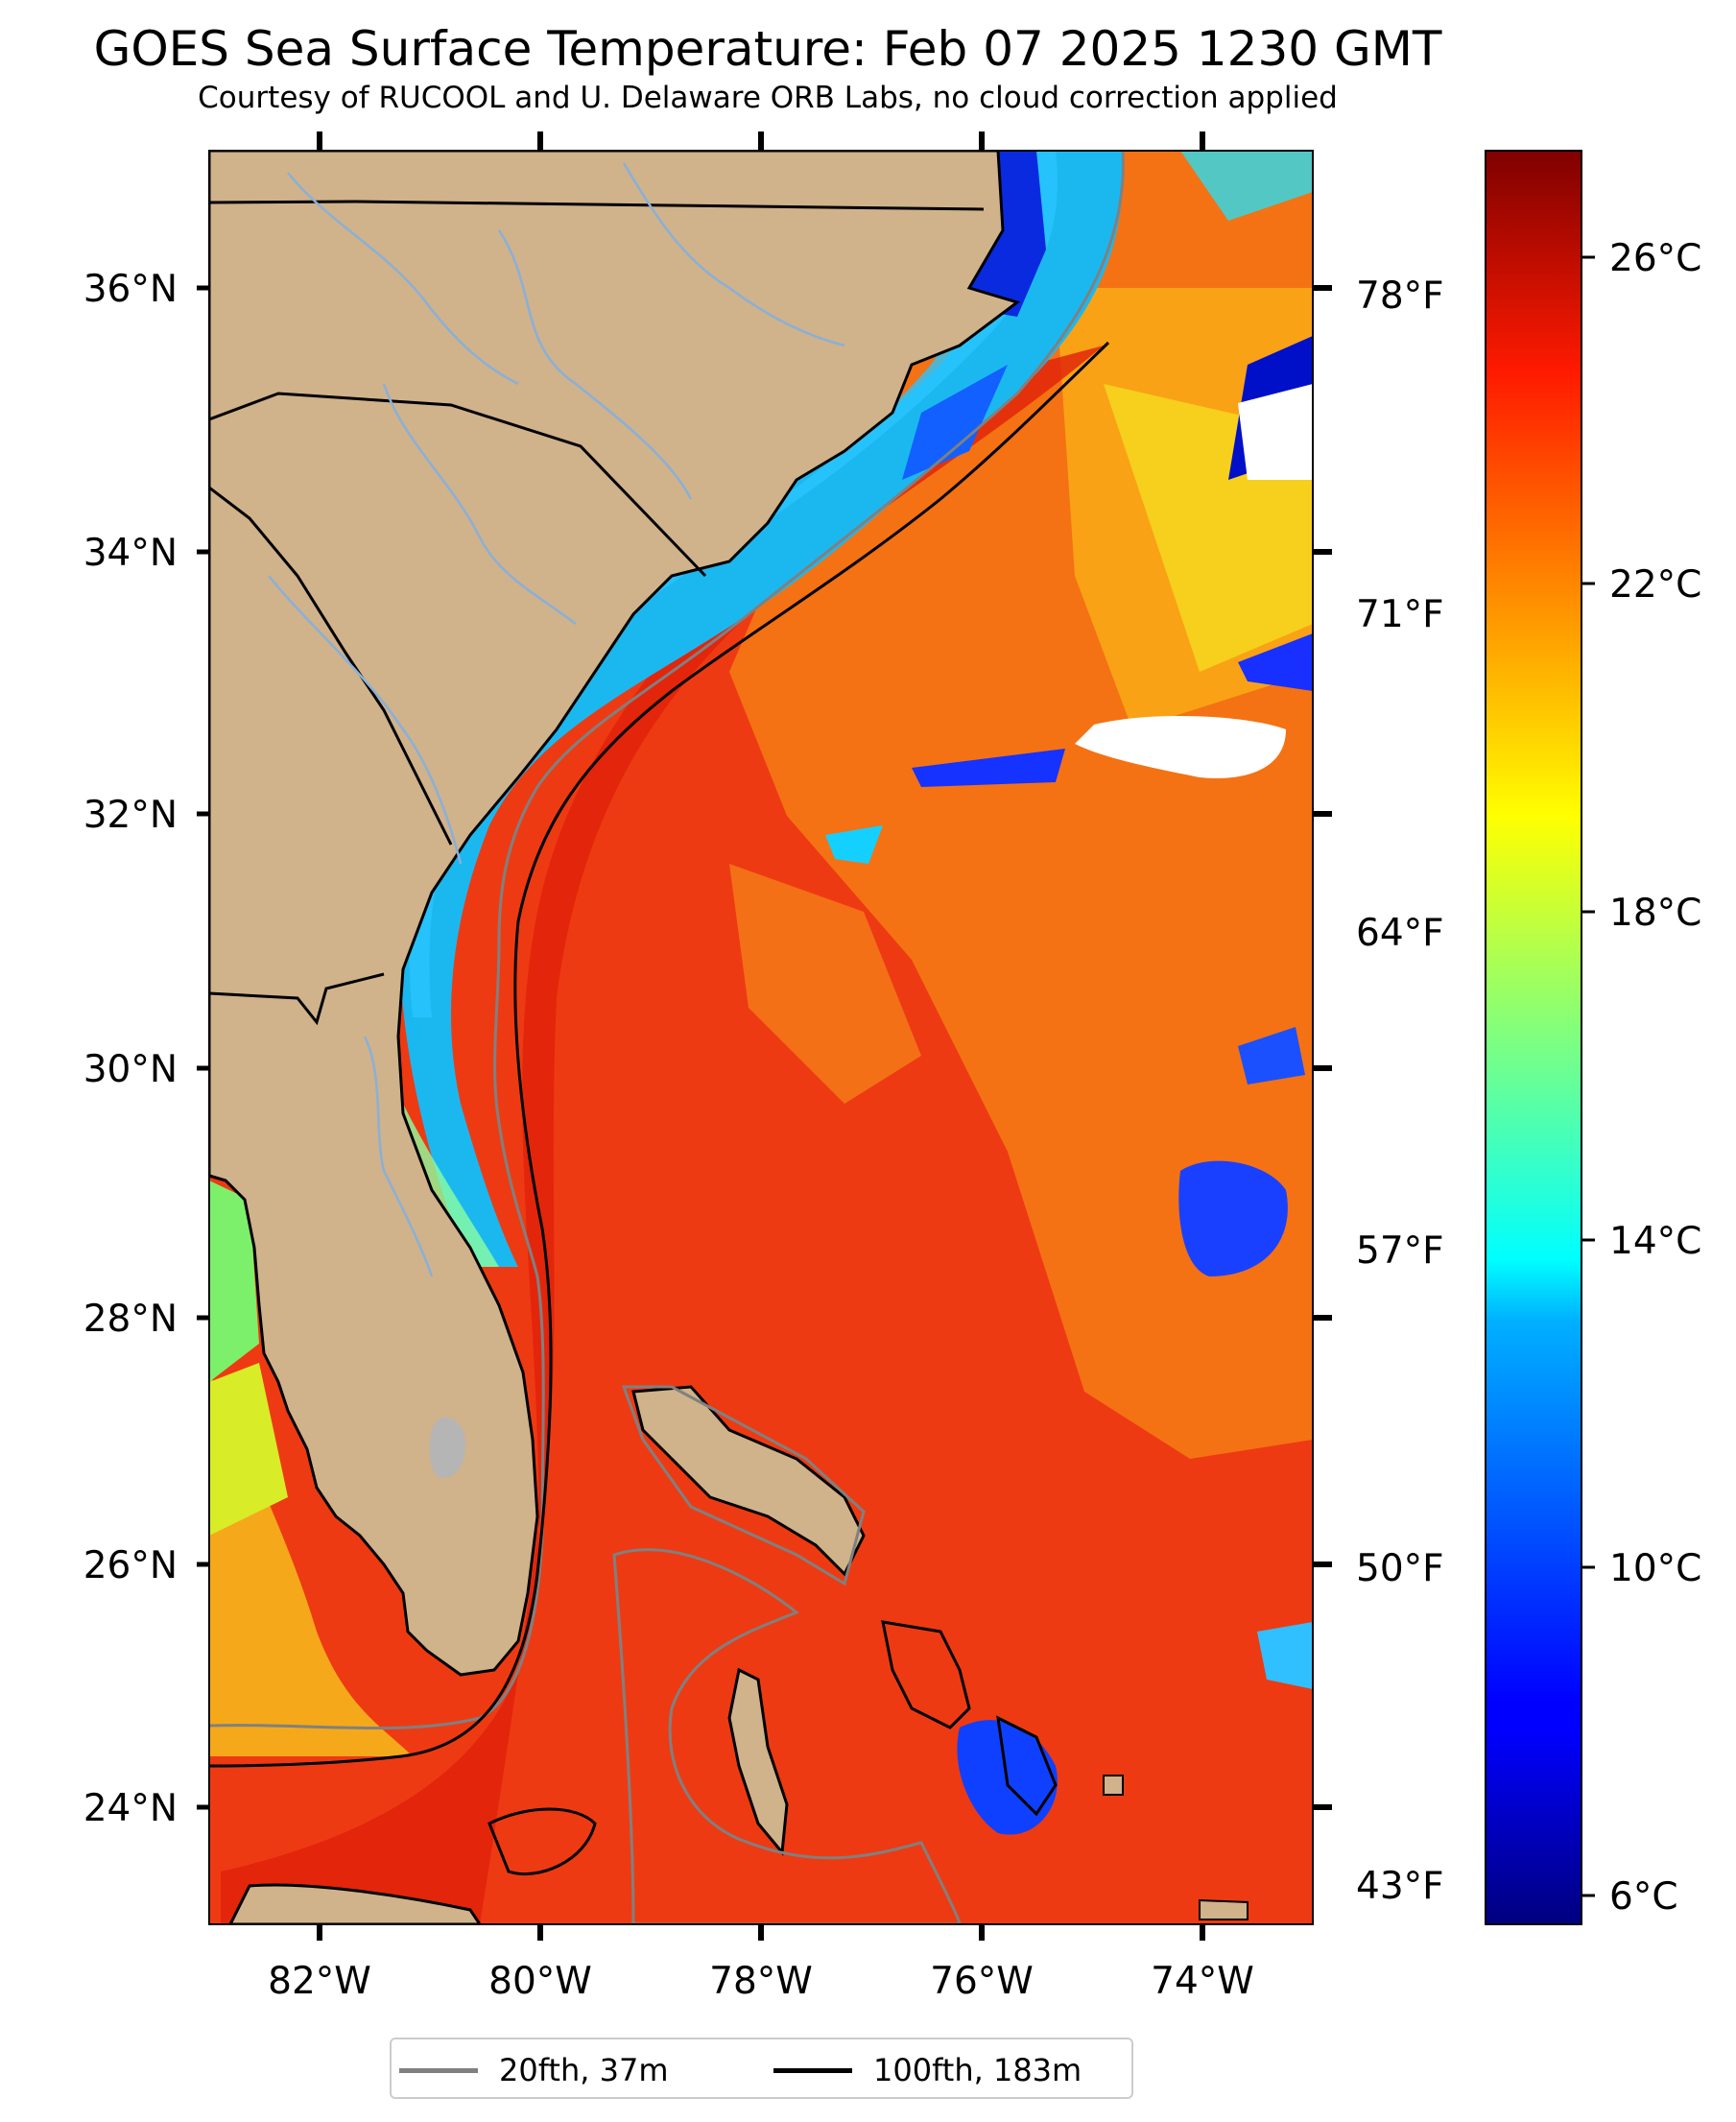 The image size is (1736, 2122). Describe the element at coordinates (1533, 1037) in the screenshot. I see `colorbar` at that location.